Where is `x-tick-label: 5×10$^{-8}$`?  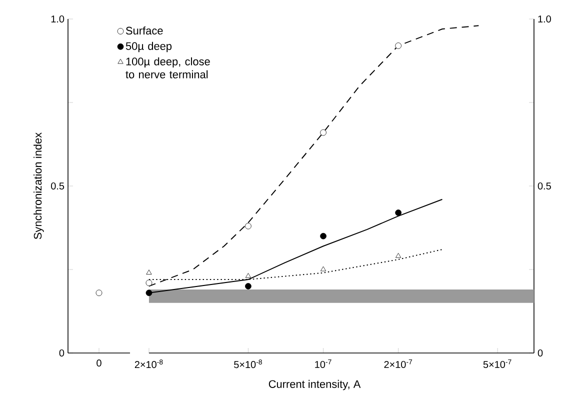
x-tick-label: 5×10$^{-8}$ is located at coordinates (248, 364).